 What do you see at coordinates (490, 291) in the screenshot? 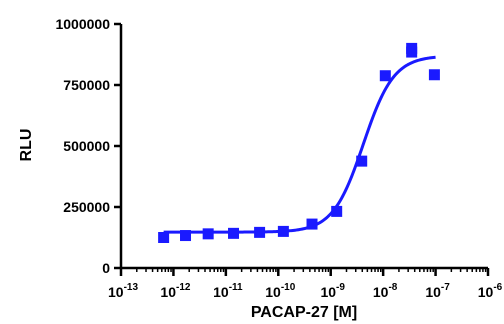
I see `x-tick-label: 10⁻⁶` at bounding box center [490, 291].